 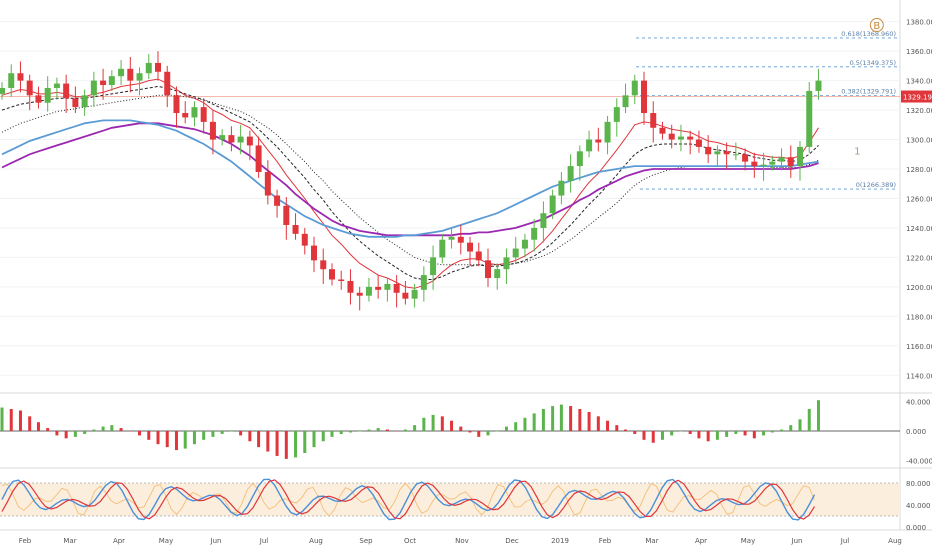 What do you see at coordinates (466, 432) in the screenshot?
I see `oscillator-panel: 40.000 0.000 -40.000` at bounding box center [466, 432].